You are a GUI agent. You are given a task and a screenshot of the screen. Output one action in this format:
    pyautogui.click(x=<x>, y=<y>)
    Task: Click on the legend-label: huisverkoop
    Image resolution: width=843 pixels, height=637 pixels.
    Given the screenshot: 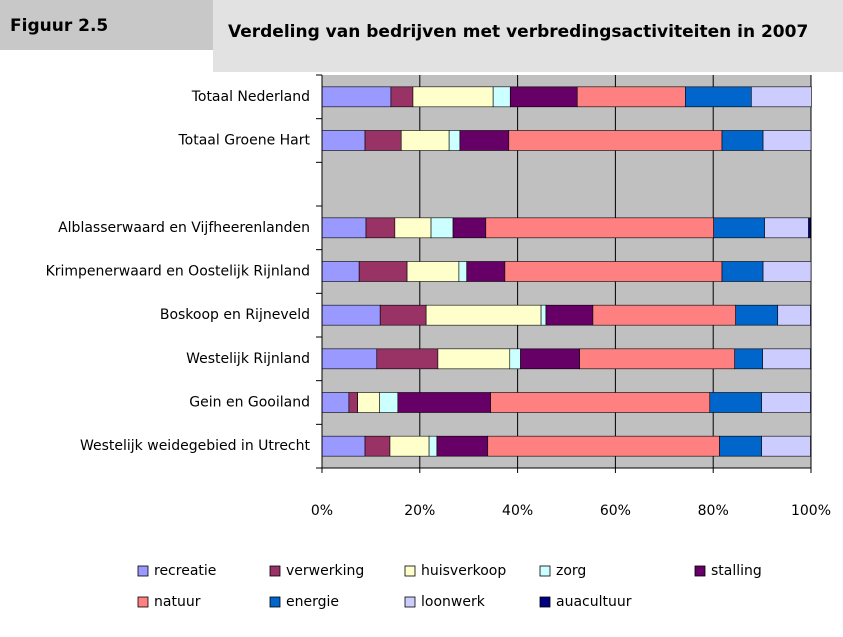 What is the action you would take?
    pyautogui.click(x=463, y=571)
    